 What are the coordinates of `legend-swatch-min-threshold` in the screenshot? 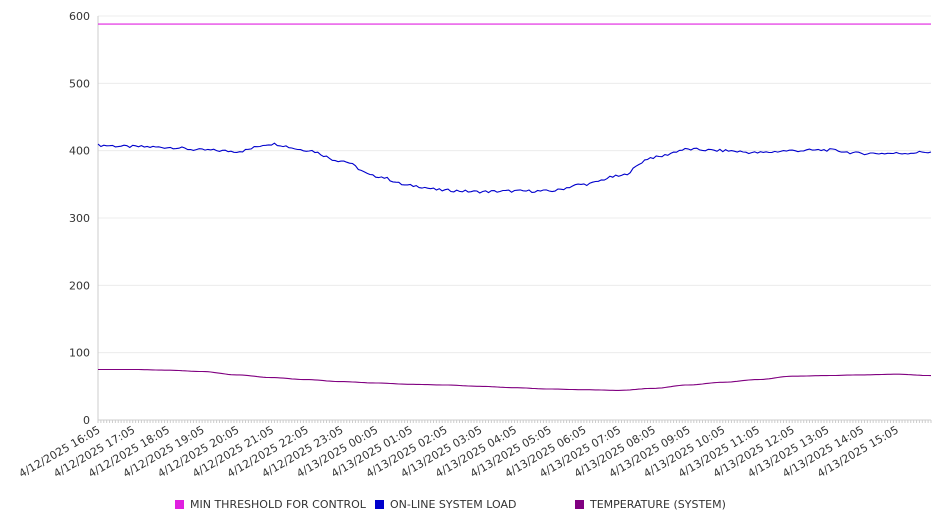 It's located at (179, 504).